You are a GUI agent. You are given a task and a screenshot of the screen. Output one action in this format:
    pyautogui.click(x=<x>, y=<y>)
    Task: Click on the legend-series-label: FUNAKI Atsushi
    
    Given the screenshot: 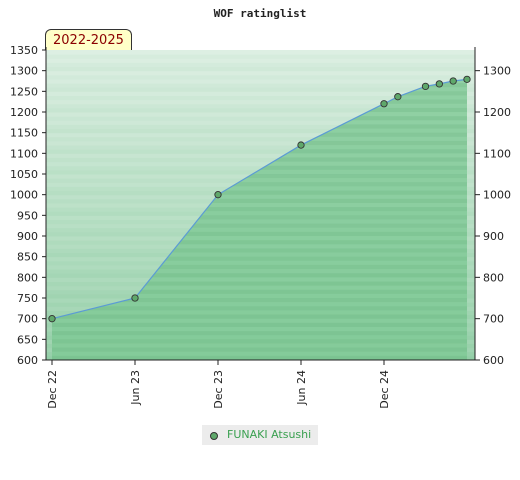 What is the action you would take?
    pyautogui.click(x=269, y=434)
    